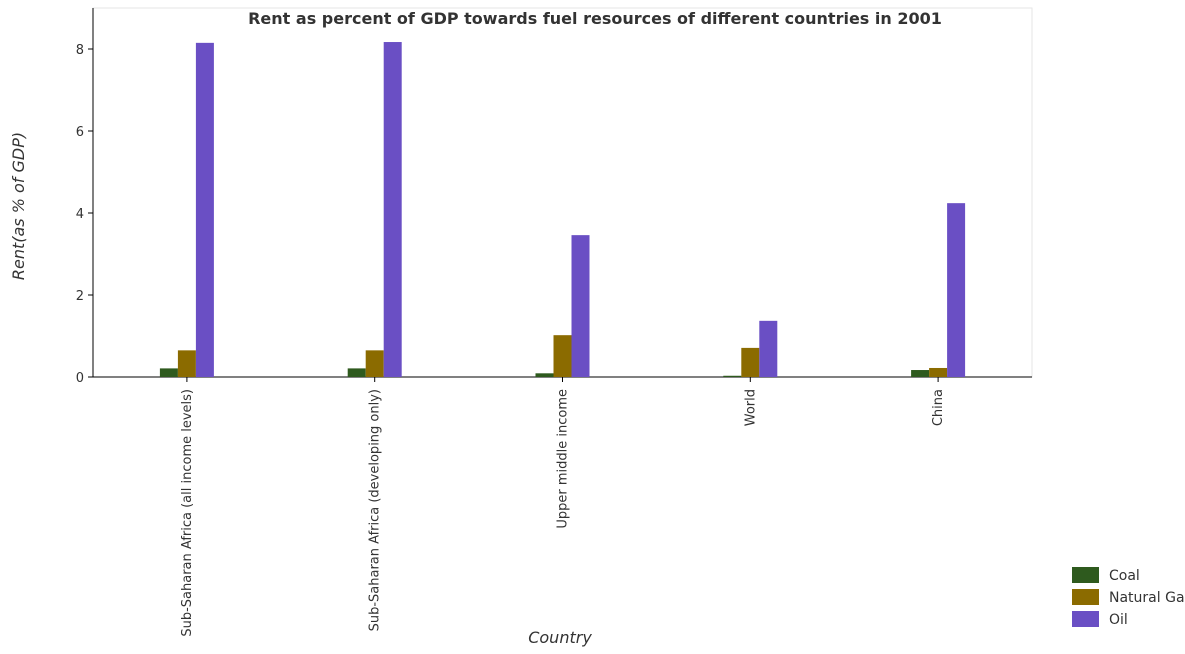 The height and width of the screenshot is (654, 1185). What do you see at coordinates (80, 132) in the screenshot?
I see `y-tick-label: 6` at bounding box center [80, 132].